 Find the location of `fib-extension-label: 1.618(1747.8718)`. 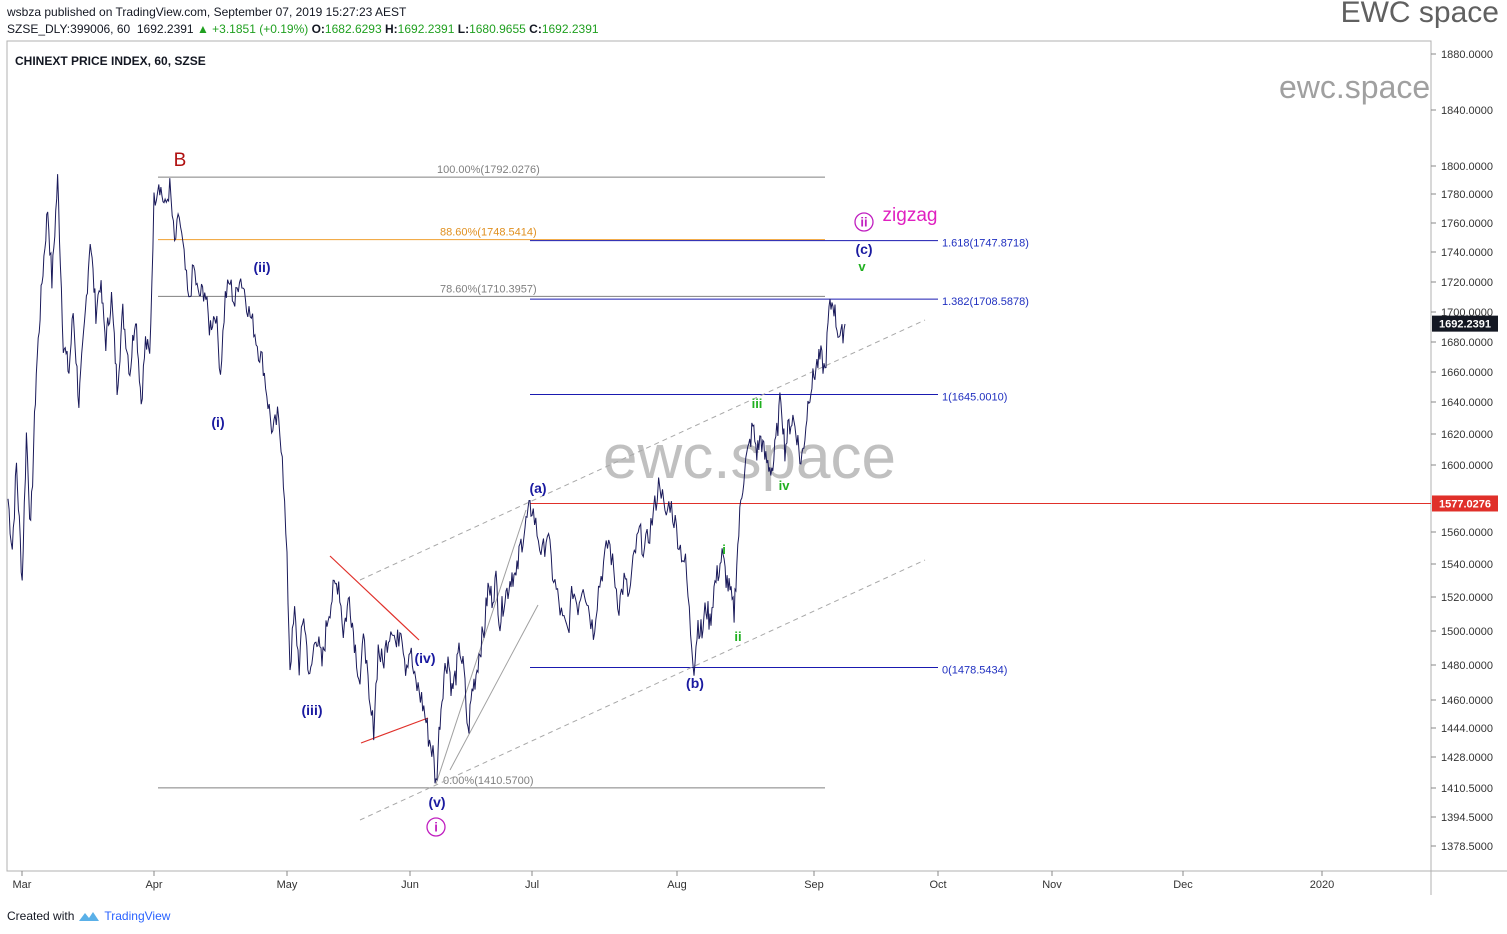

fib-extension-label: 1.618(1747.8718) is located at coordinates (985, 244).